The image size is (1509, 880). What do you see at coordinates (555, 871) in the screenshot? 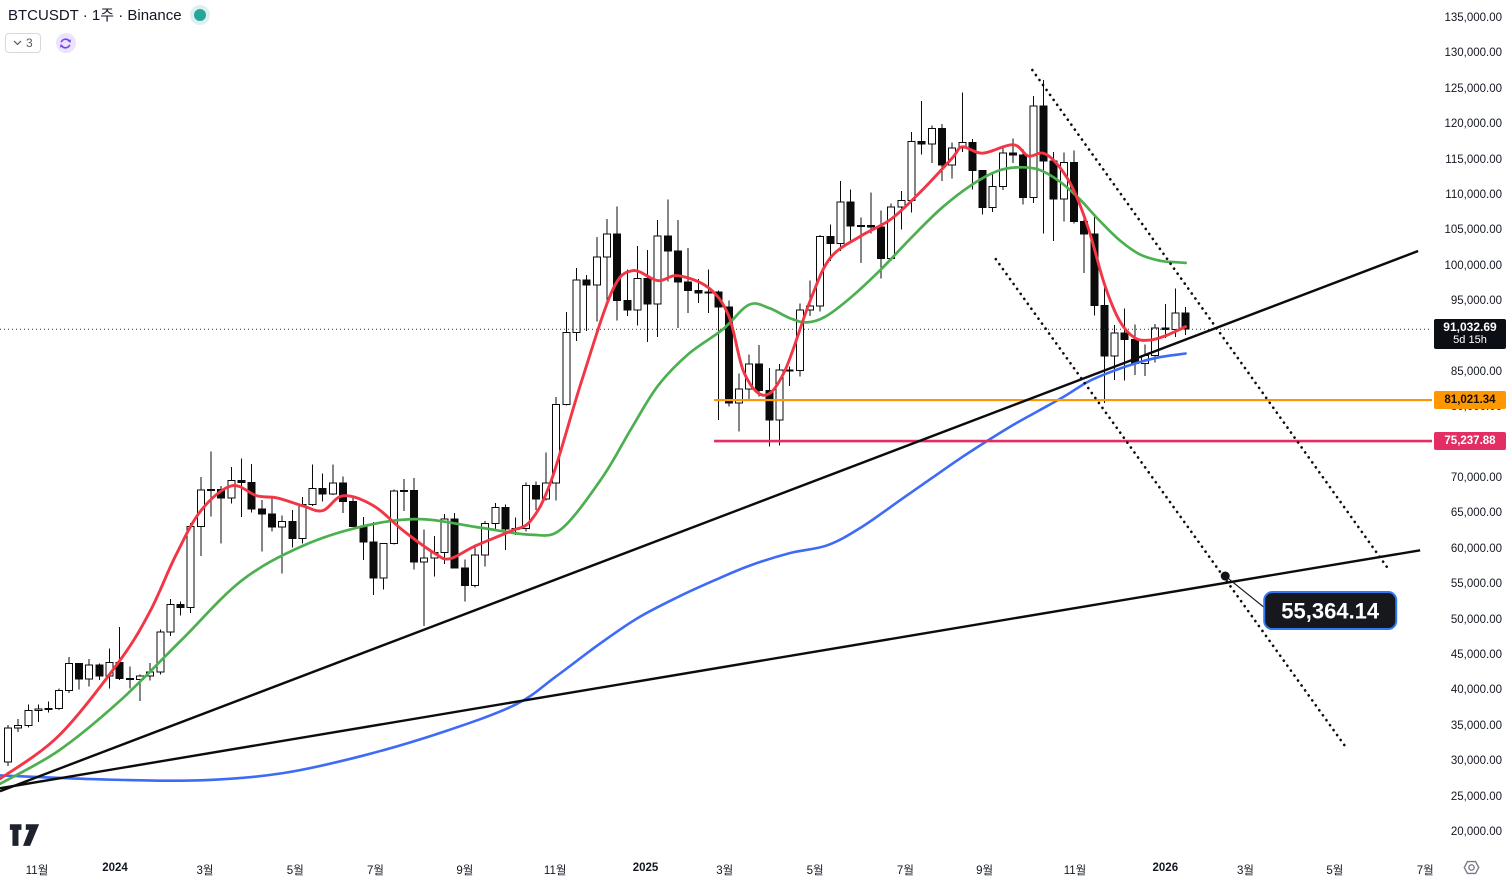
I see `time-tick-label: 11월` at bounding box center [555, 871].